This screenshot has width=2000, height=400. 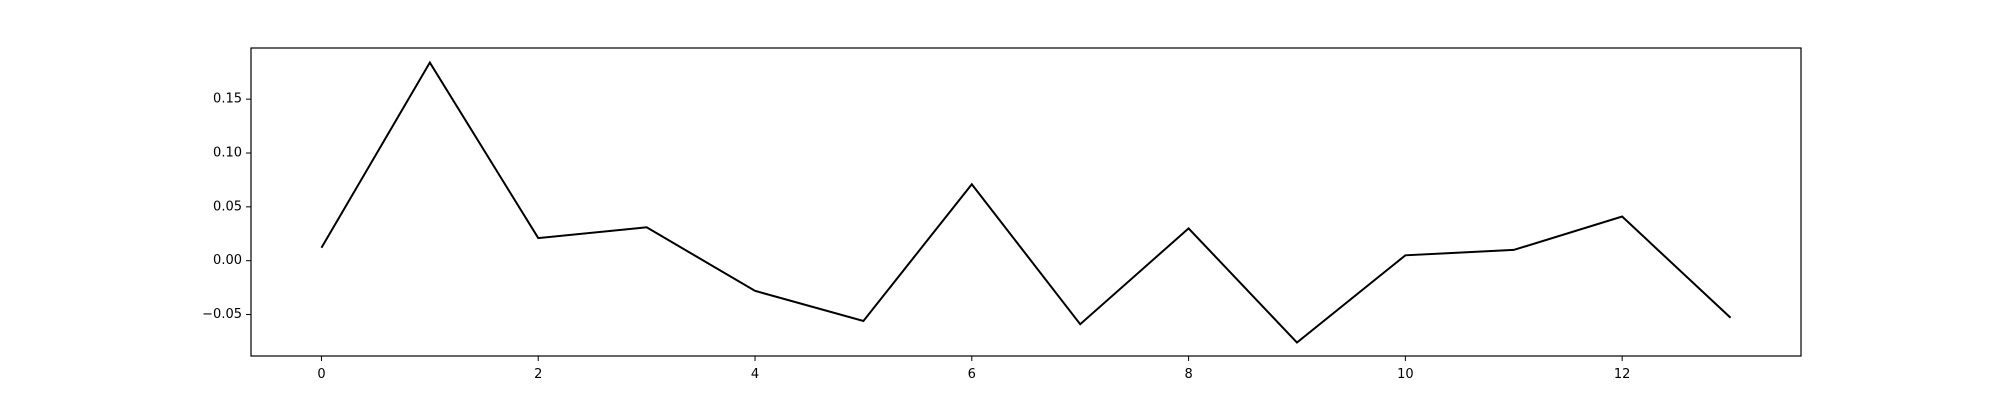 I want to click on y-tick-label: 0.05, so click(x=227, y=206).